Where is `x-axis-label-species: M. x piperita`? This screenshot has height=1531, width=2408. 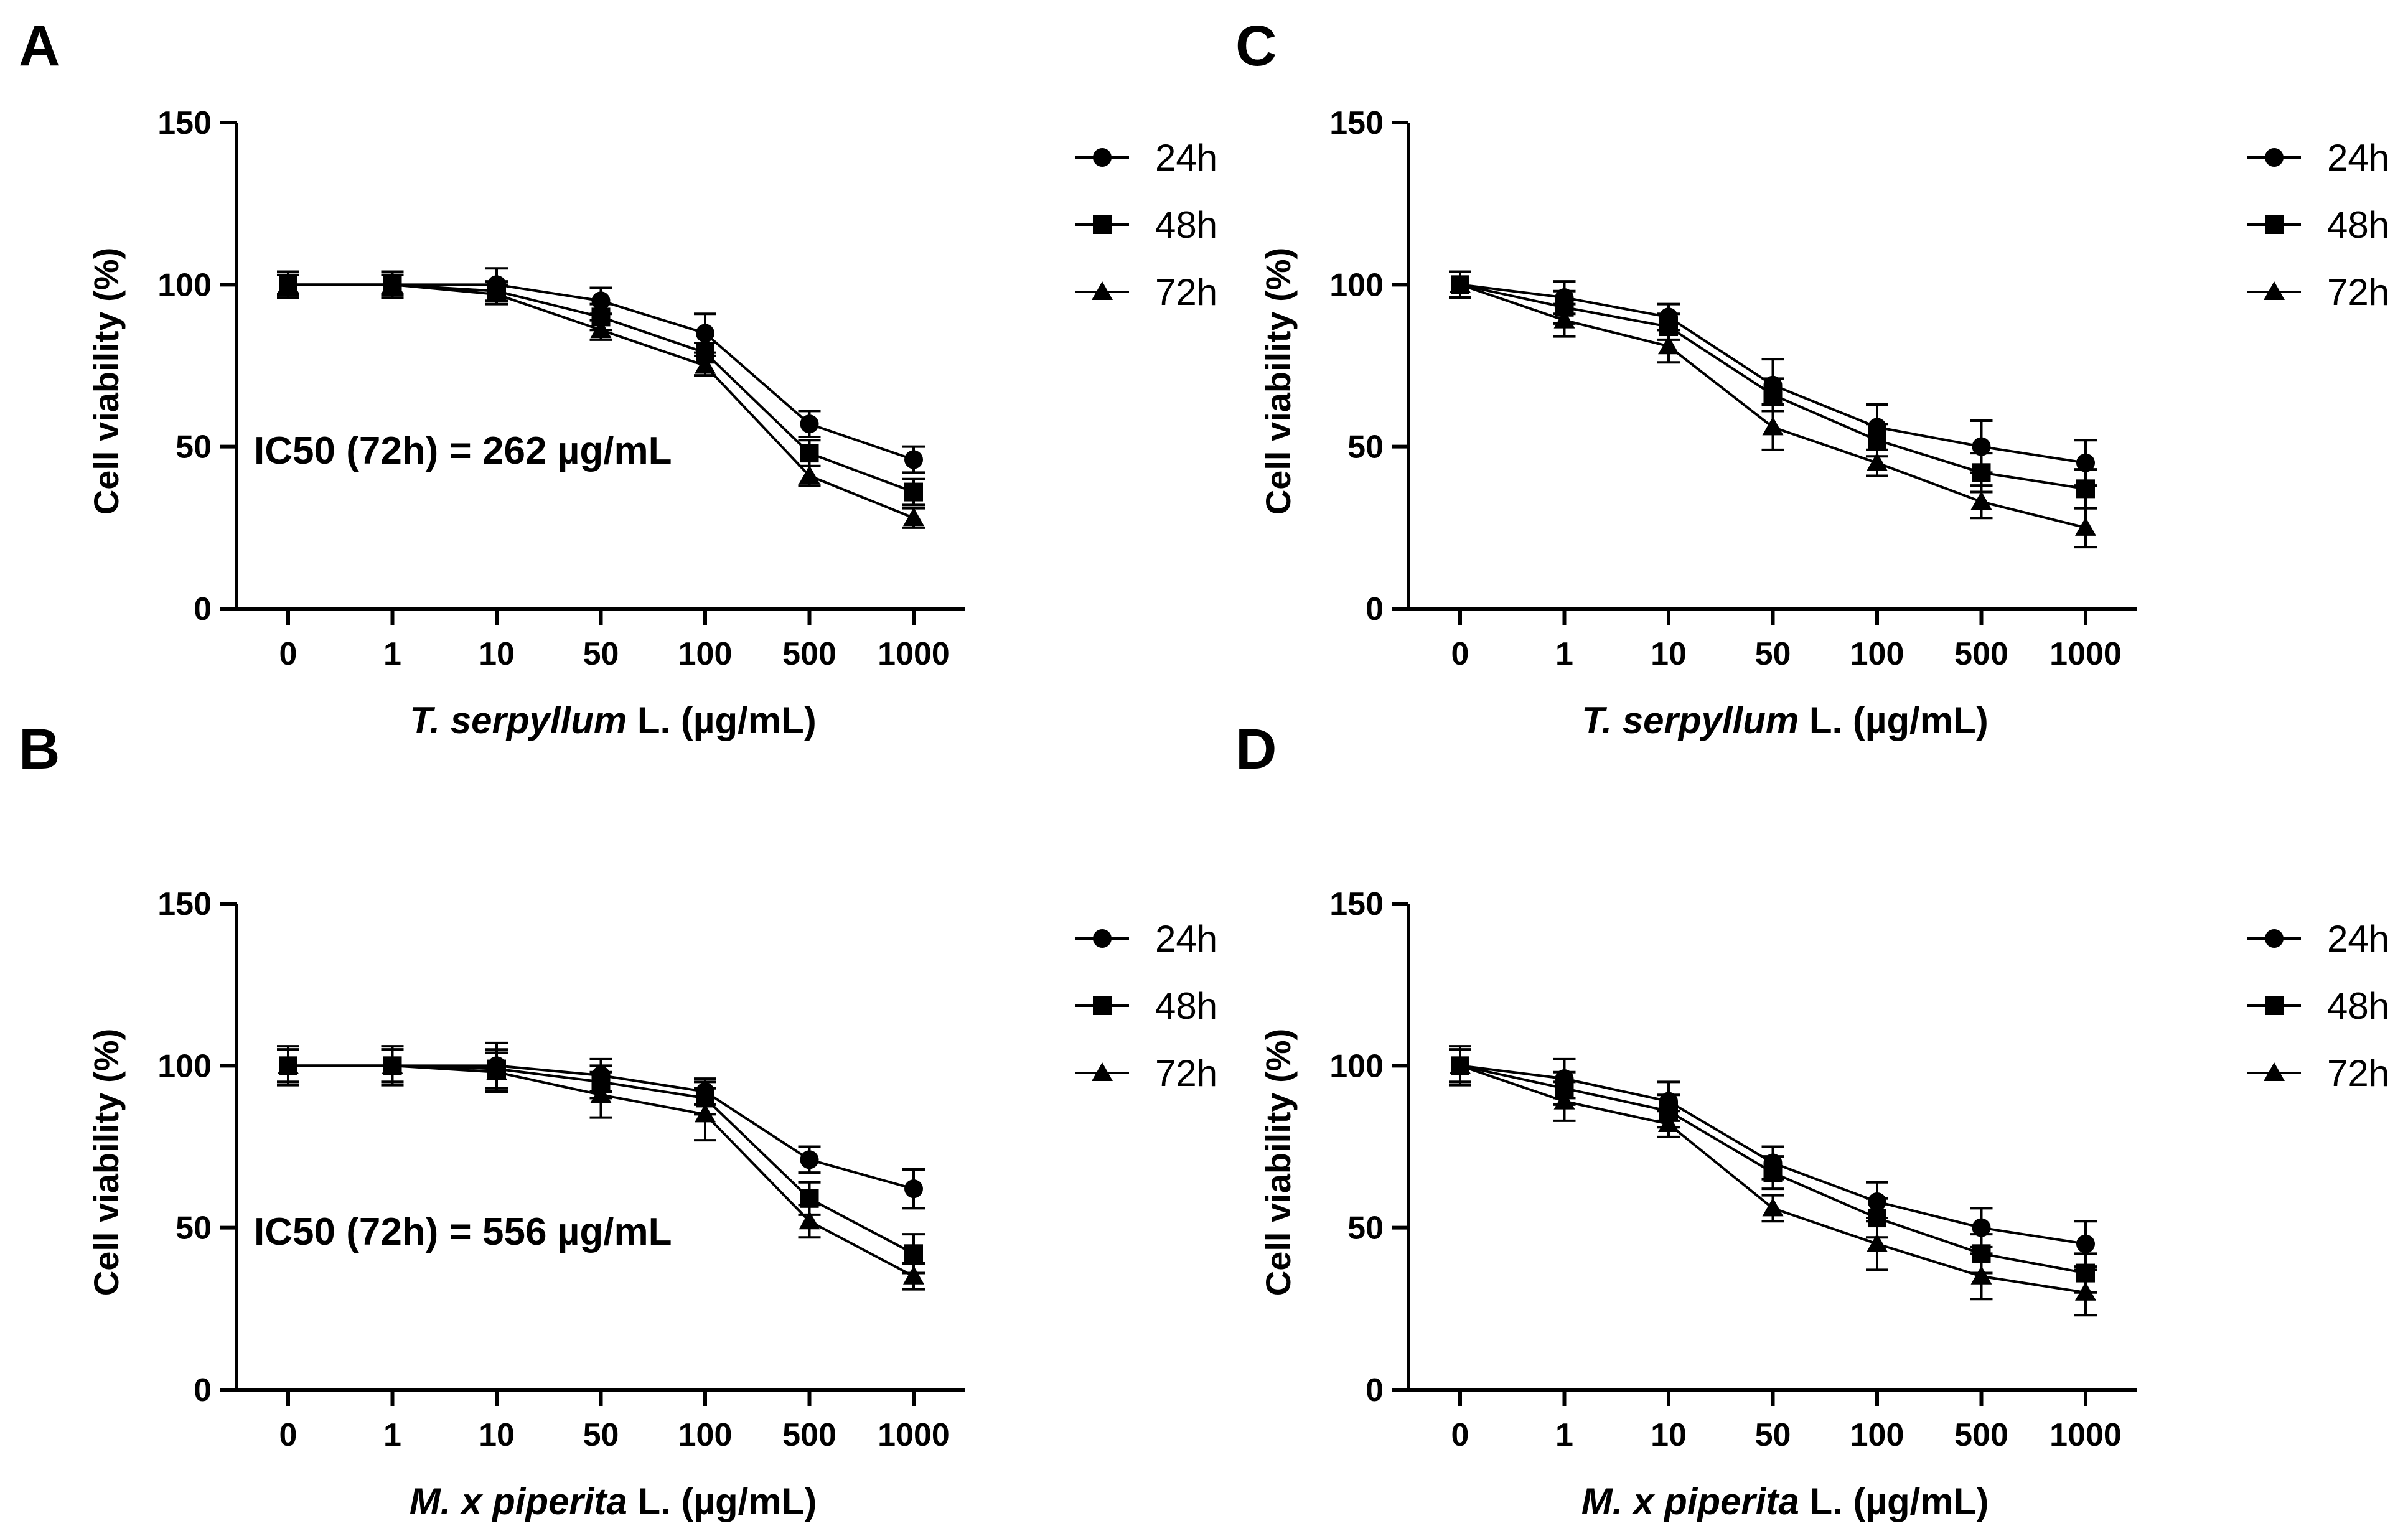 x-axis-label-species: M. x piperita is located at coordinates (518, 1501).